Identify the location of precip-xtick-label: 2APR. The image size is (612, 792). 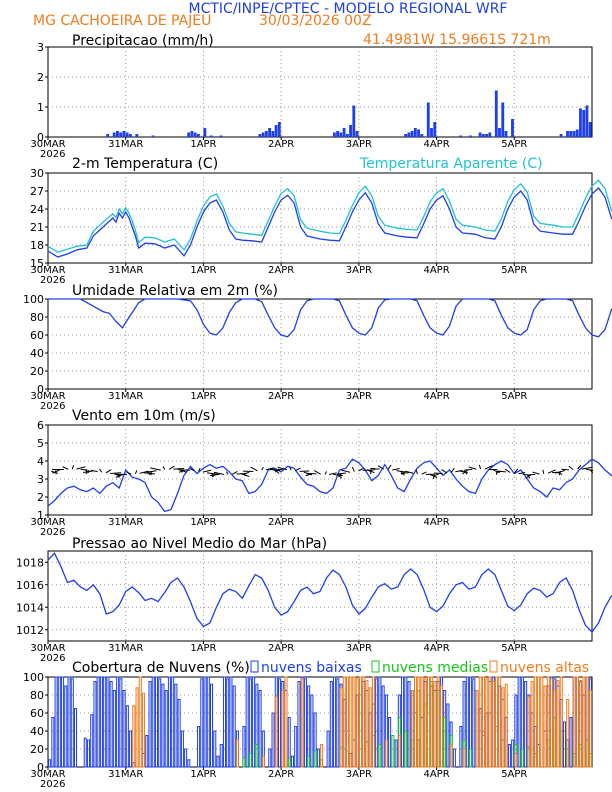
(281, 144).